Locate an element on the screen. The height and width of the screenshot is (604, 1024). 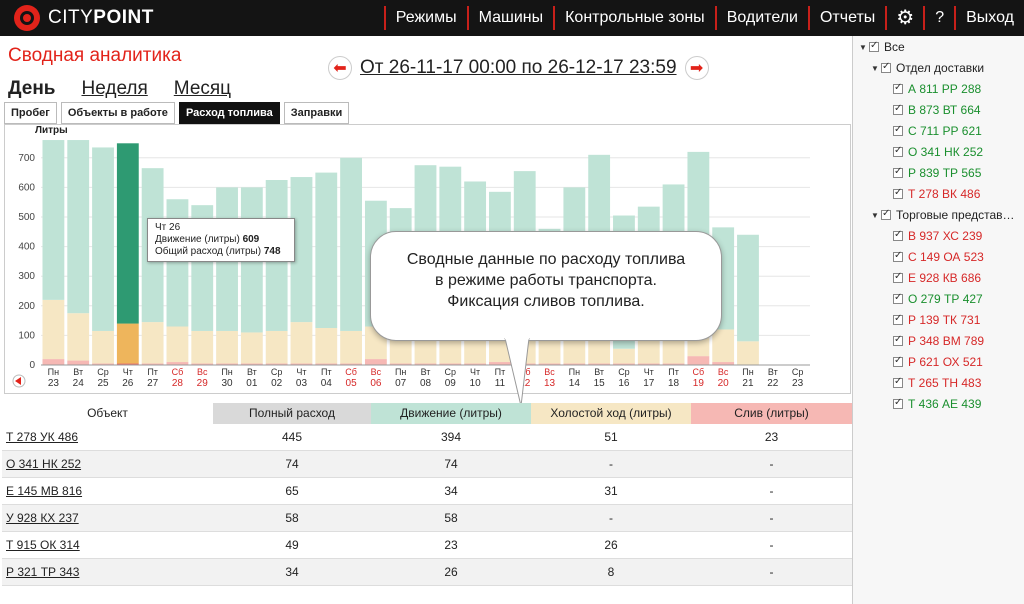
tree-vehicle: О 341 НК 252 is located at coordinates (938, 152).